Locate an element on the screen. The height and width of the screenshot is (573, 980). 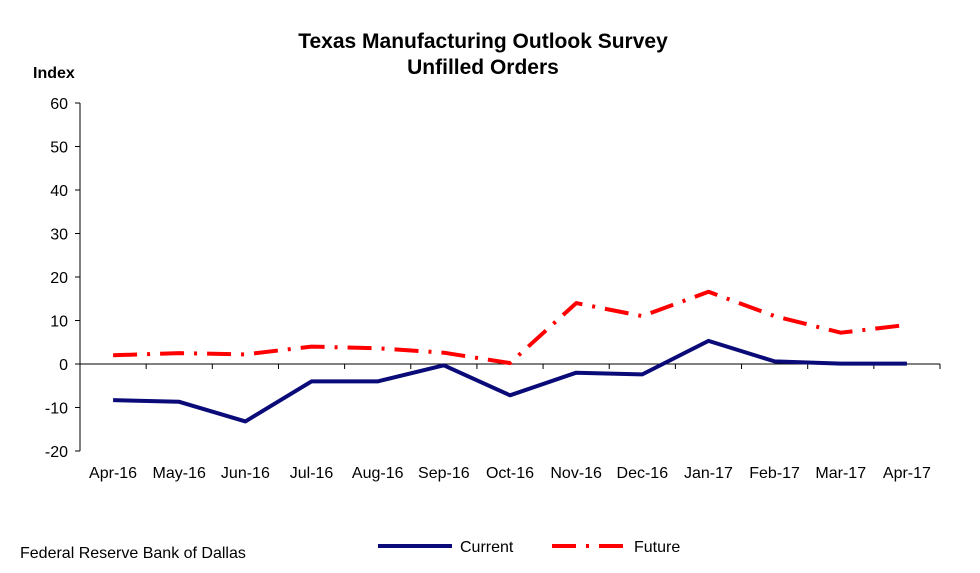
series-line-future is located at coordinates (510, 327).